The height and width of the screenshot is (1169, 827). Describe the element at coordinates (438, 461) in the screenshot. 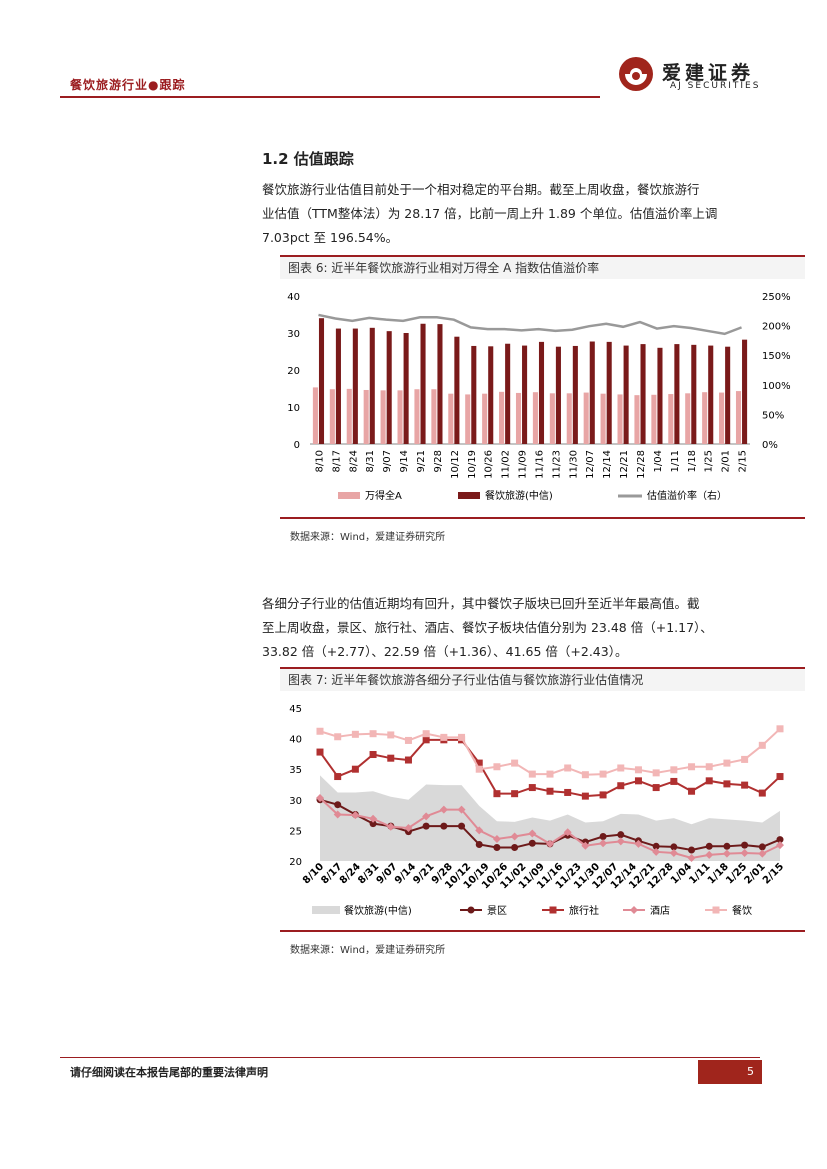

I see `x-tick-label: 9/28` at that location.